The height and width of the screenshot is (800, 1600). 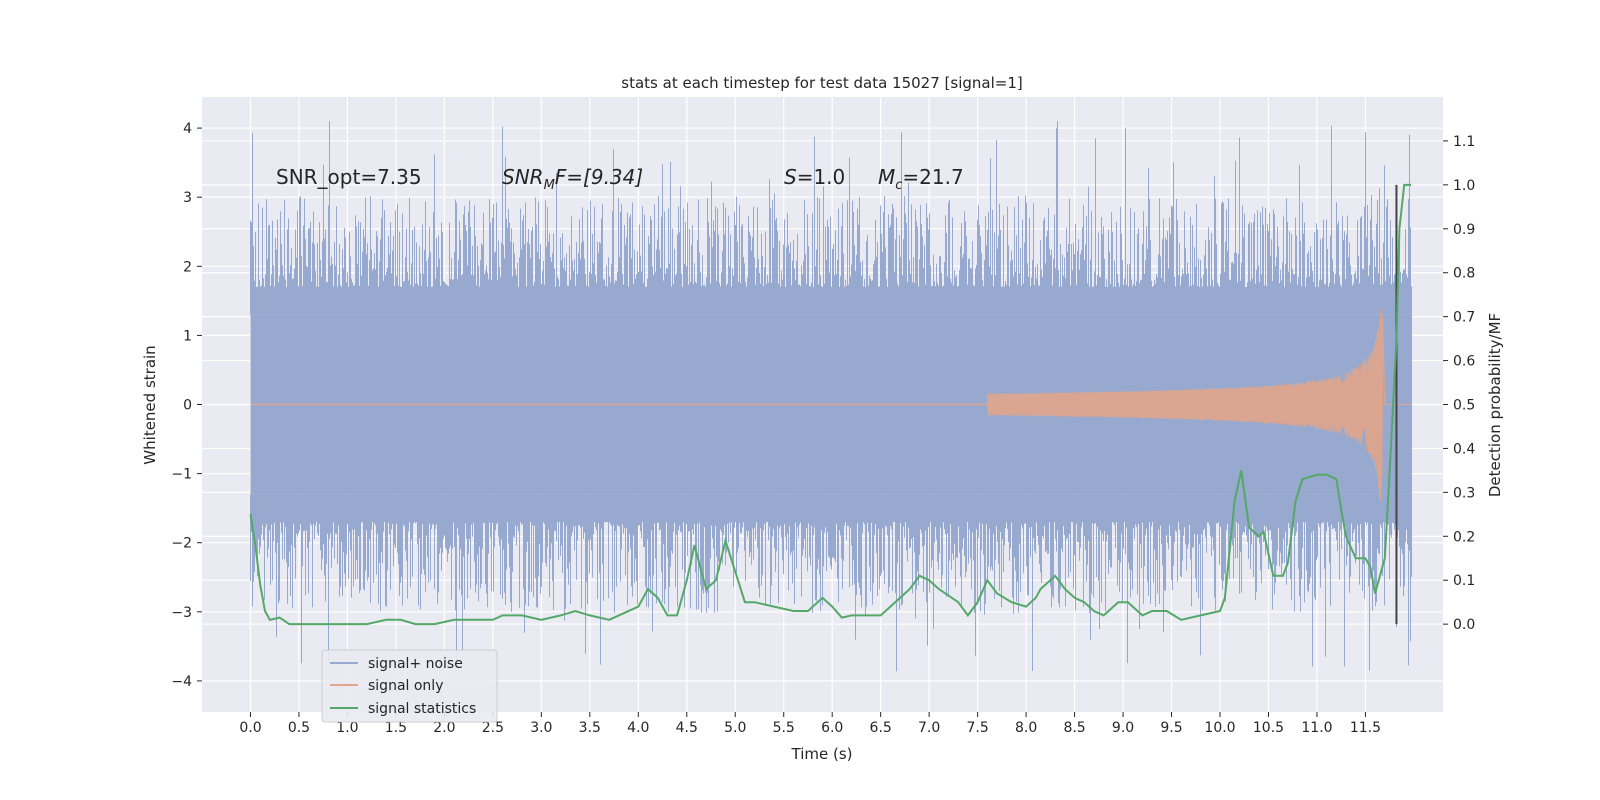 I want to click on y-left-tick-label: 2, so click(x=187, y=267).